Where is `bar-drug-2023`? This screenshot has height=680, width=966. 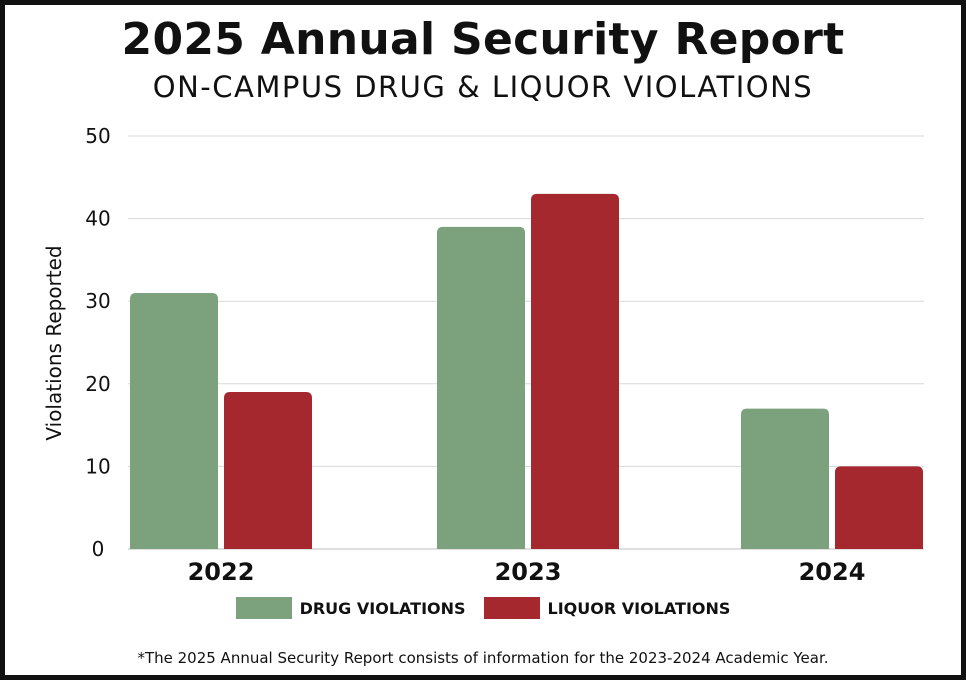
bar-drug-2023 is located at coordinates (481, 388).